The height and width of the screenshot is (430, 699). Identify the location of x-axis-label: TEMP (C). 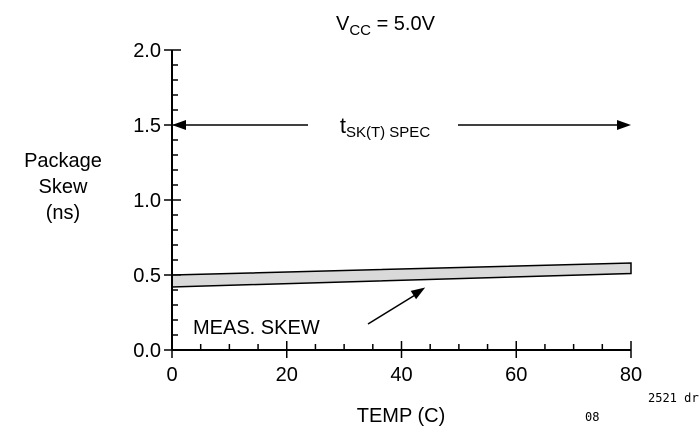
(401, 416).